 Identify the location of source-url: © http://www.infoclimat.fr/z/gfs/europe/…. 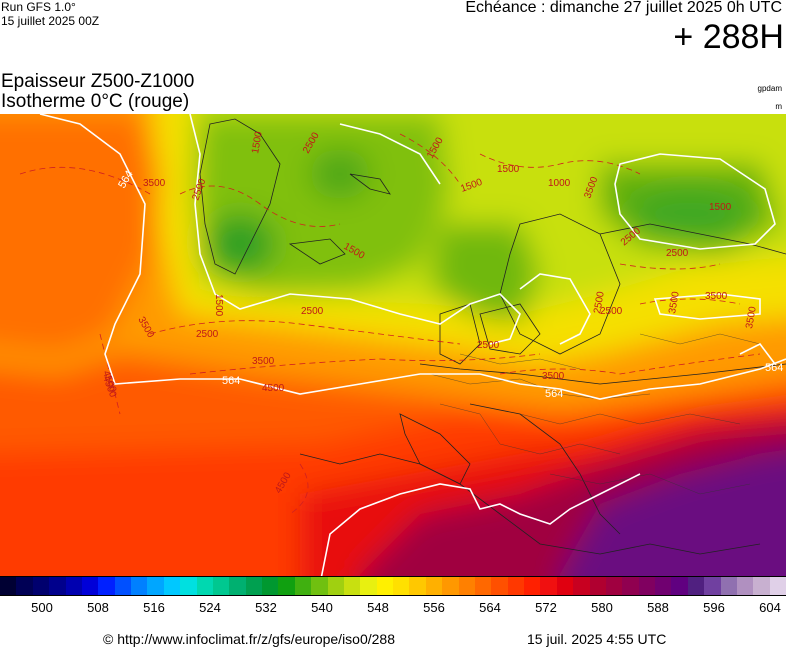
(249, 639).